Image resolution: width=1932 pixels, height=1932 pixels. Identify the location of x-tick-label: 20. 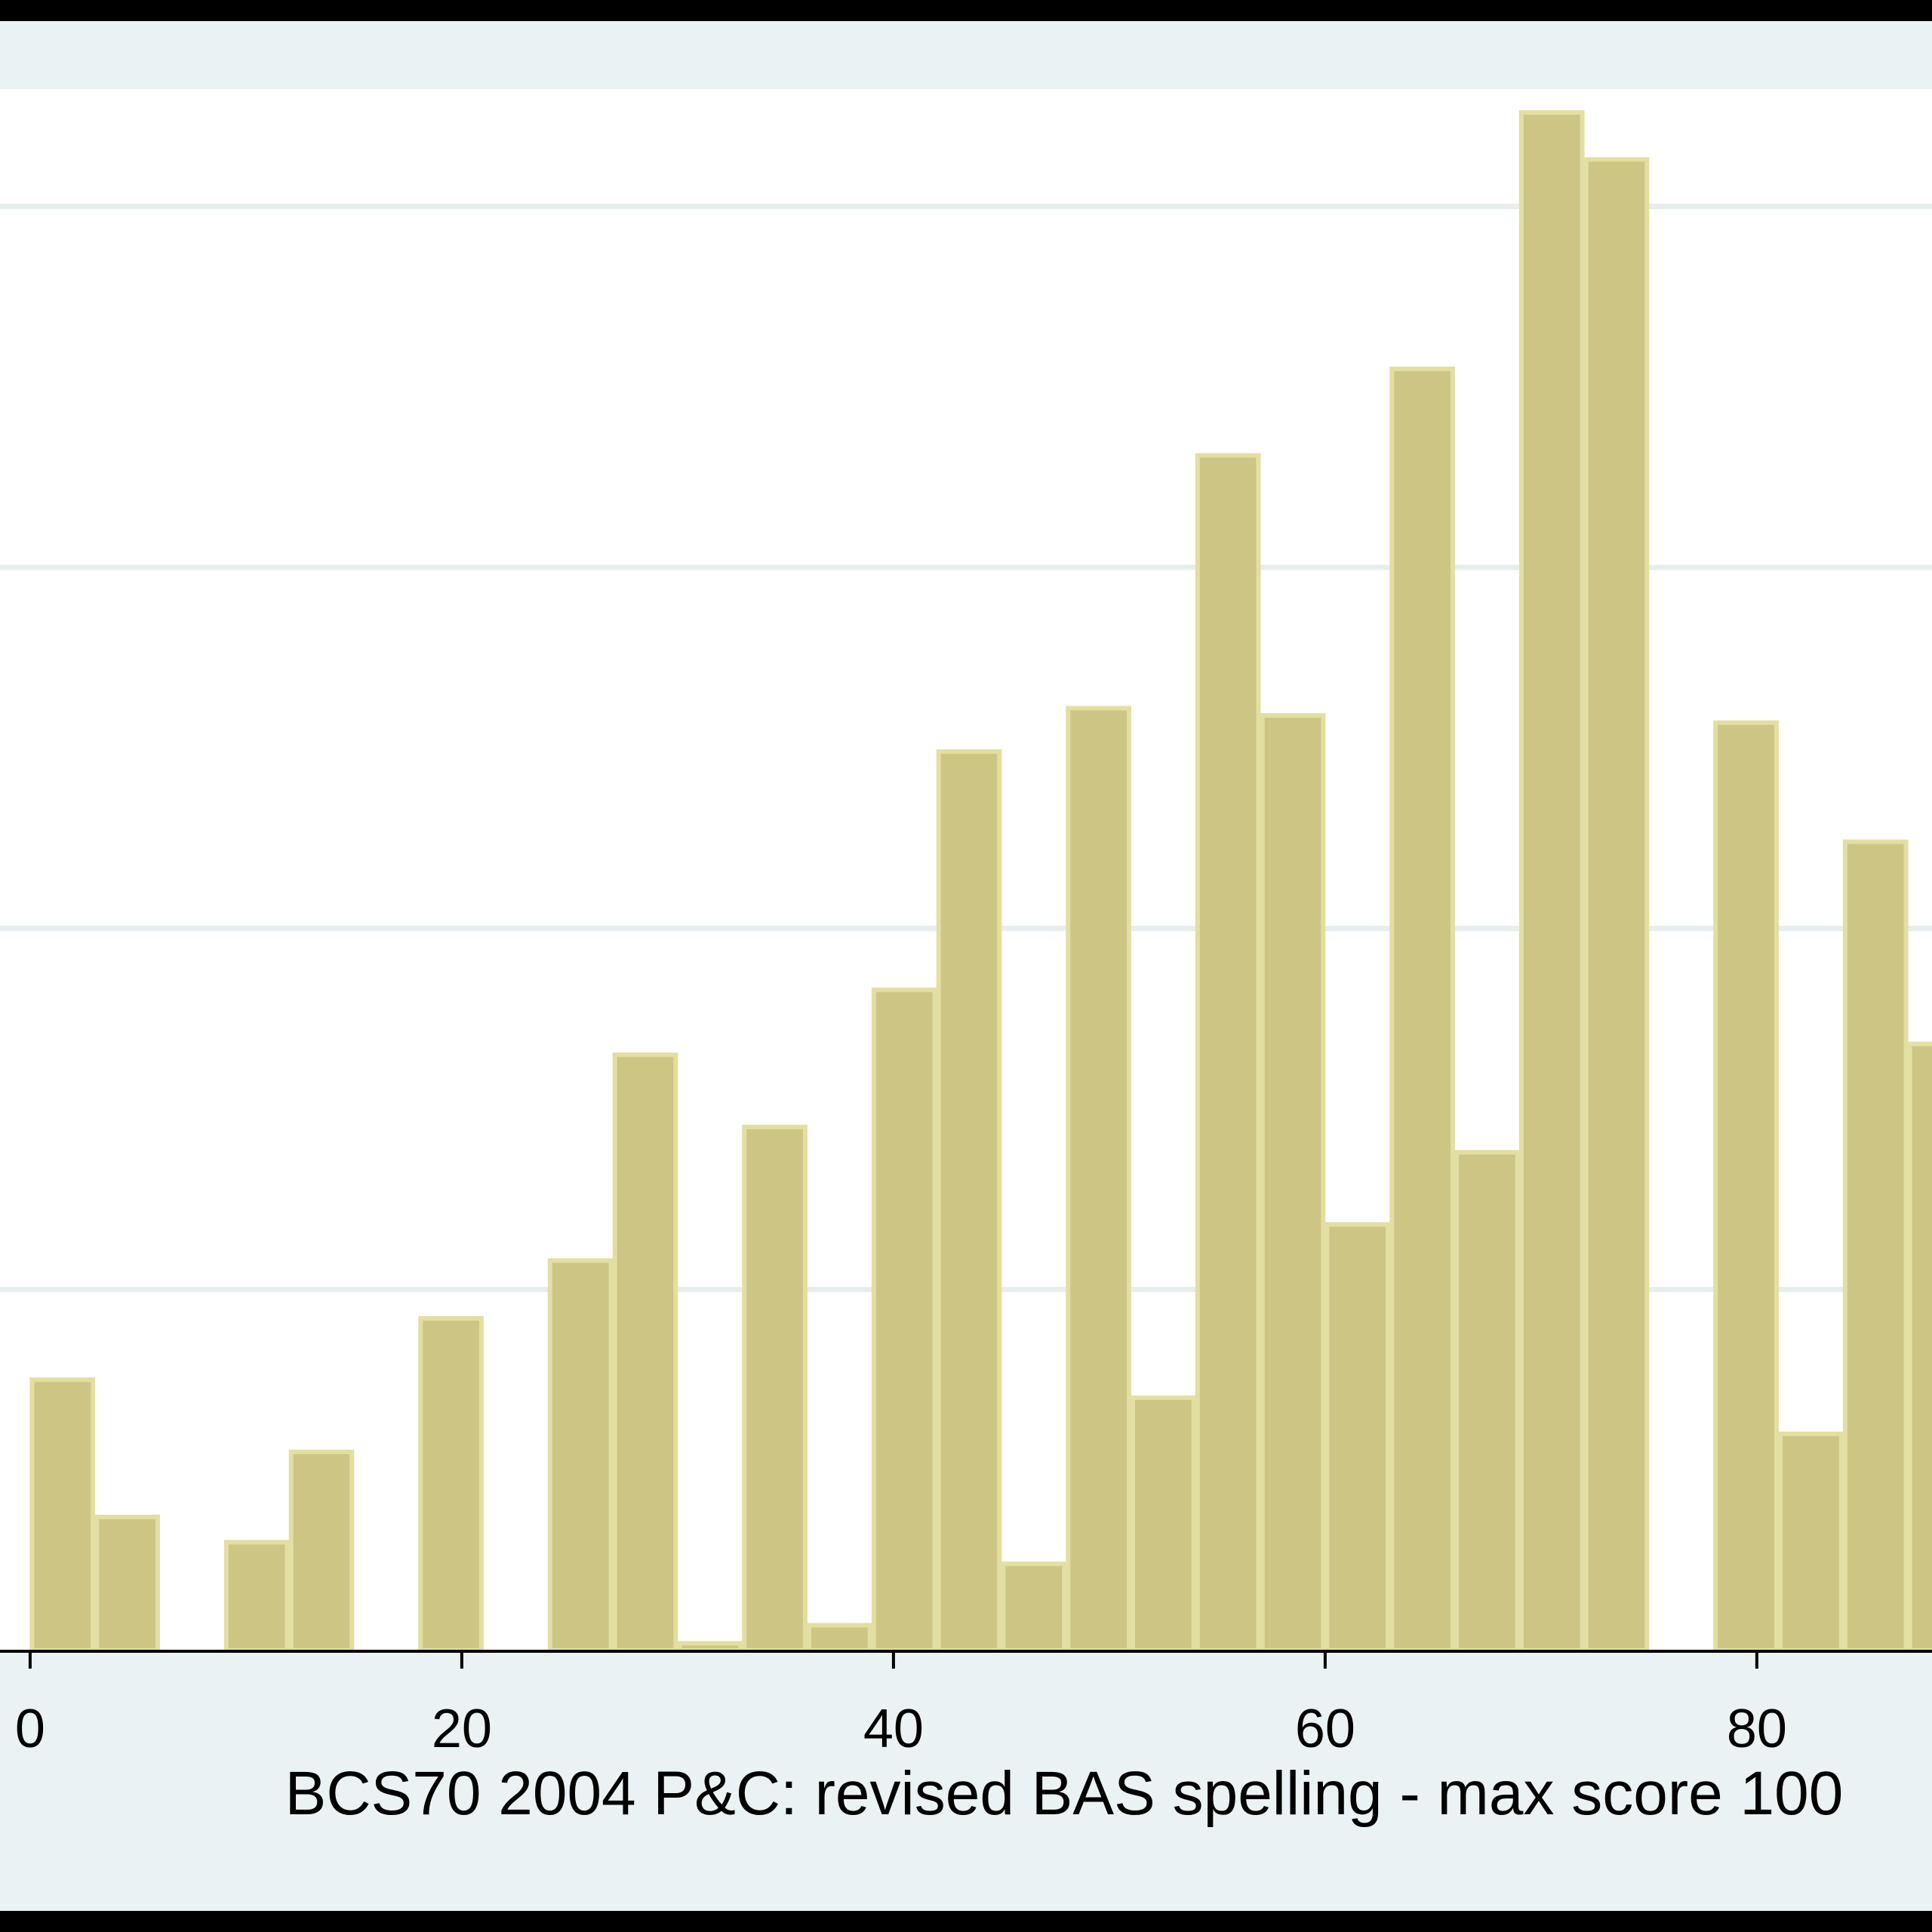
(462, 1729).